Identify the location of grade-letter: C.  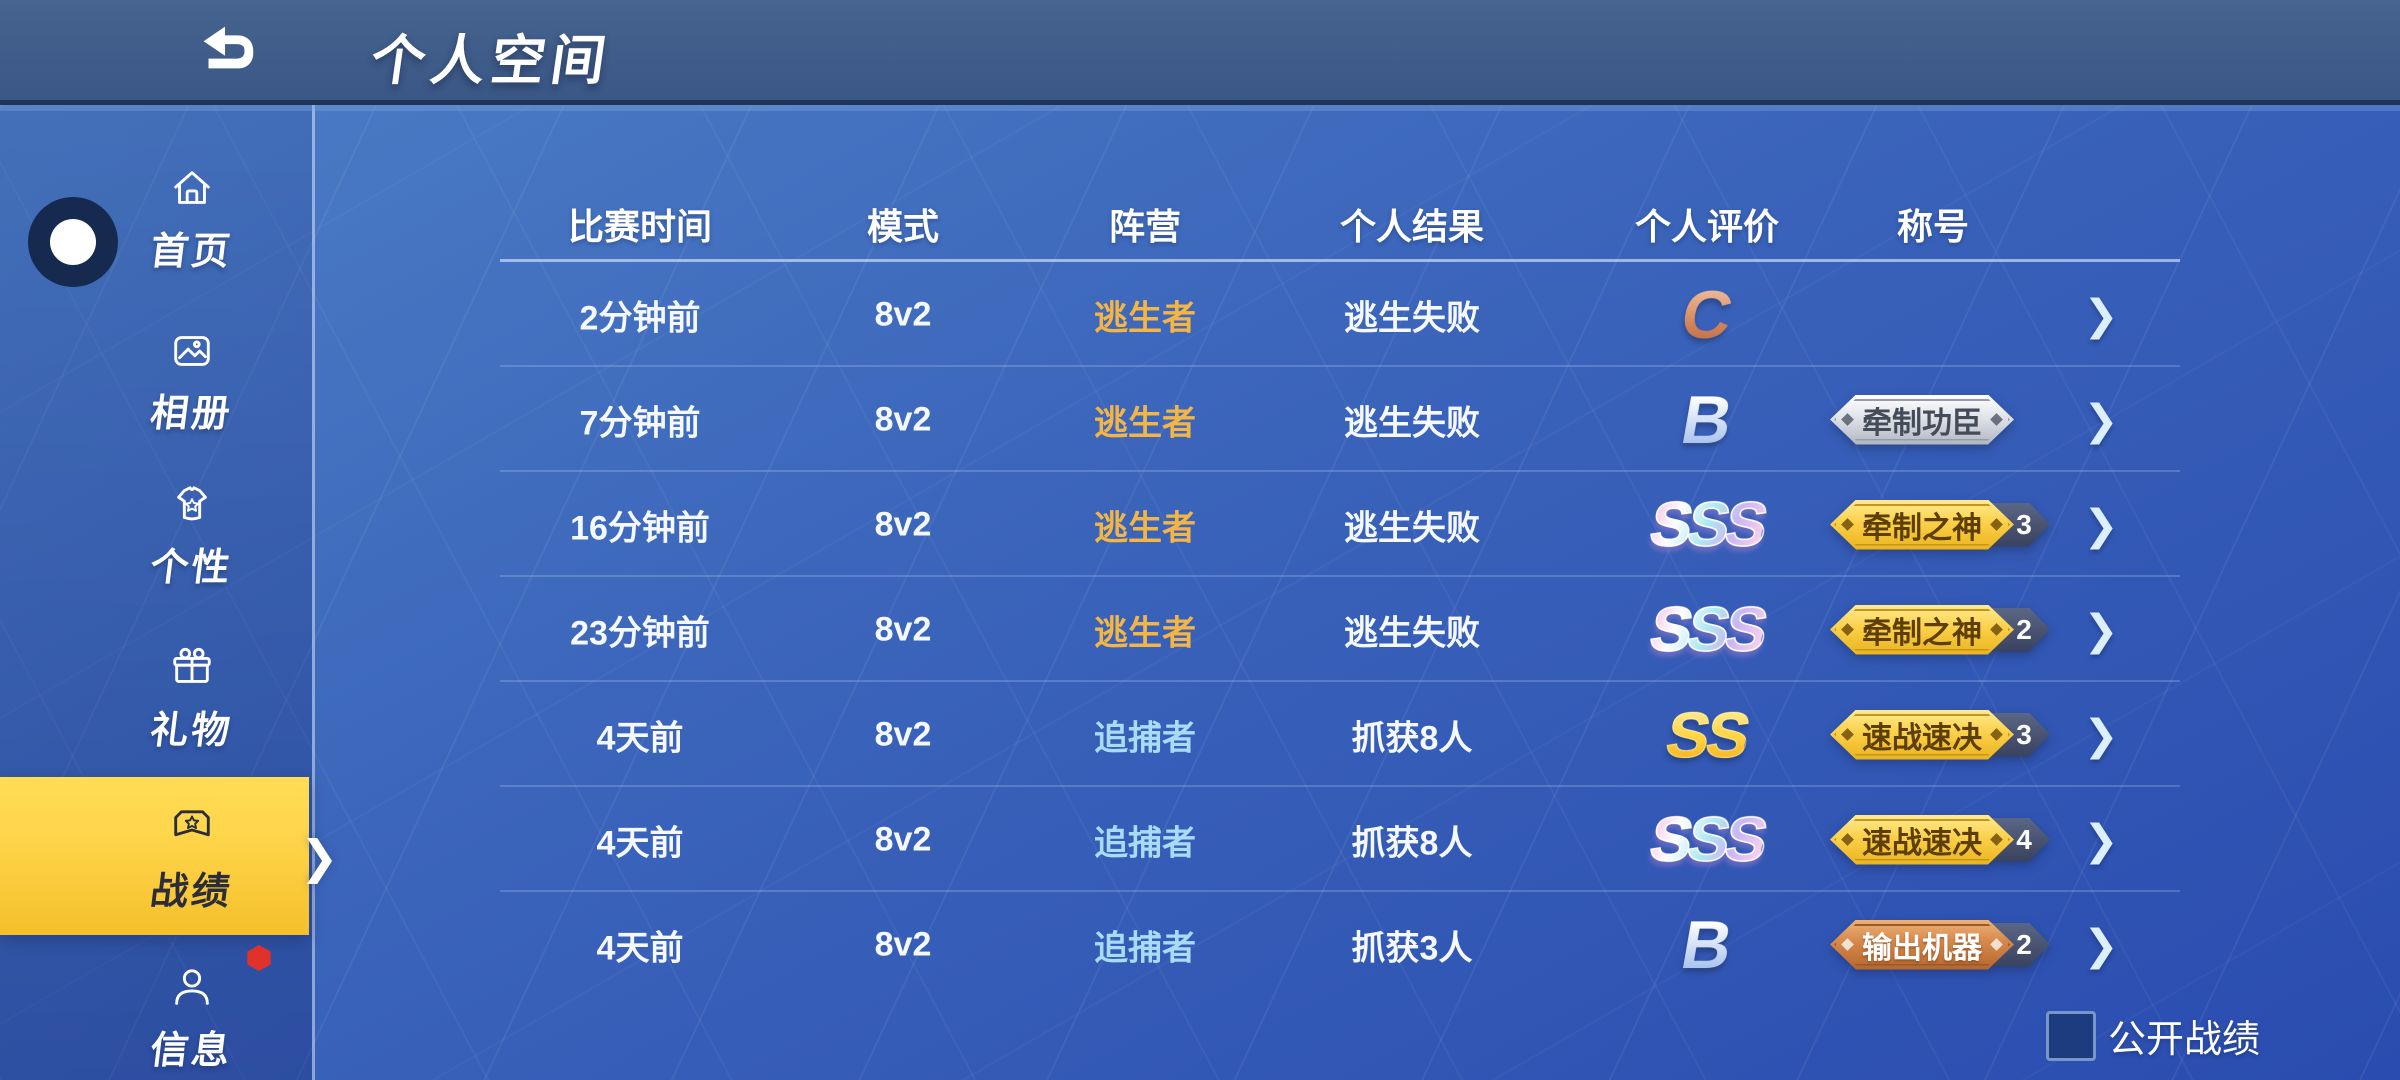
(1707, 314).